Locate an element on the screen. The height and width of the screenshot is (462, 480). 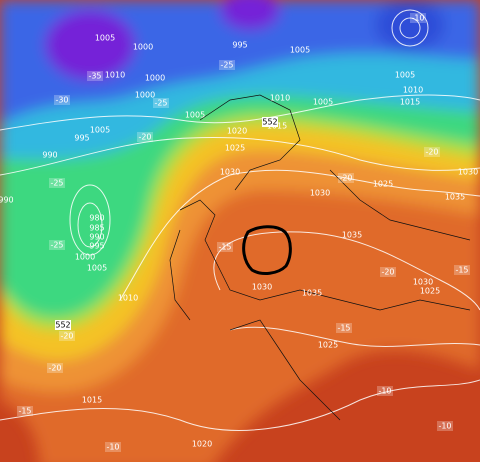
temperature-label: -30 is located at coordinates (61, 100).